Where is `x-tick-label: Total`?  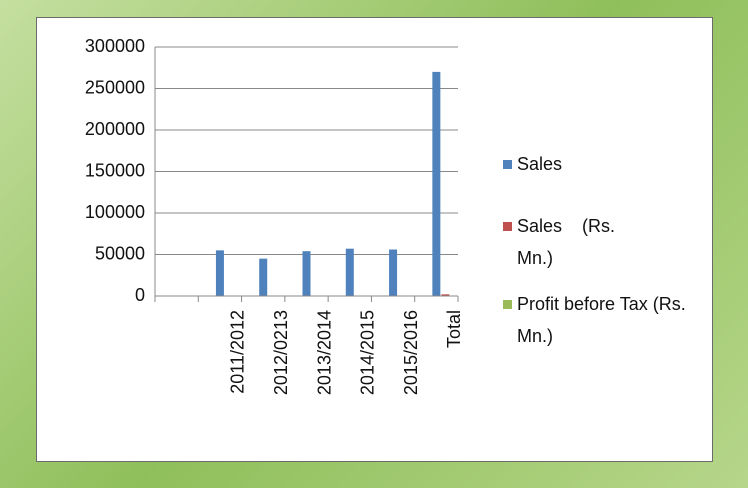 x-tick-label: Total is located at coordinates (454, 329).